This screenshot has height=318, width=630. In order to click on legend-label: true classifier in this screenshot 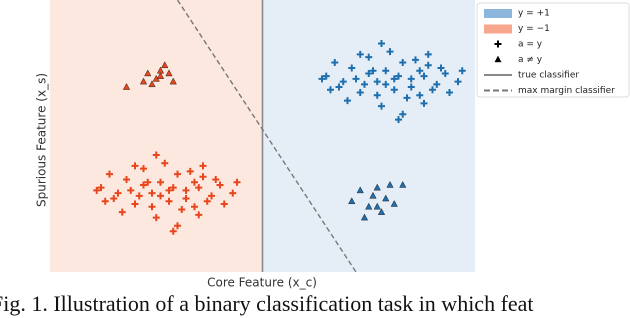, I will do `click(548, 76)`.